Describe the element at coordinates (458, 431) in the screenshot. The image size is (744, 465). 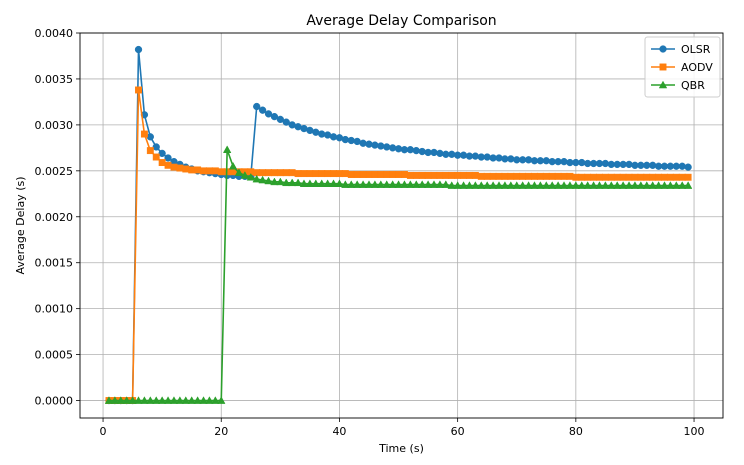
I see `x-tick-label: 60` at that location.